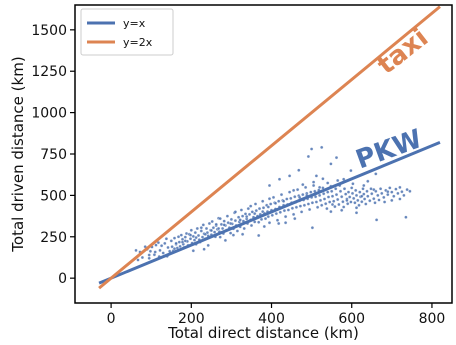 The image size is (456, 345). Describe the element at coordinates (53, 238) in the screenshot. I see `y-tick-label: 250` at that location.